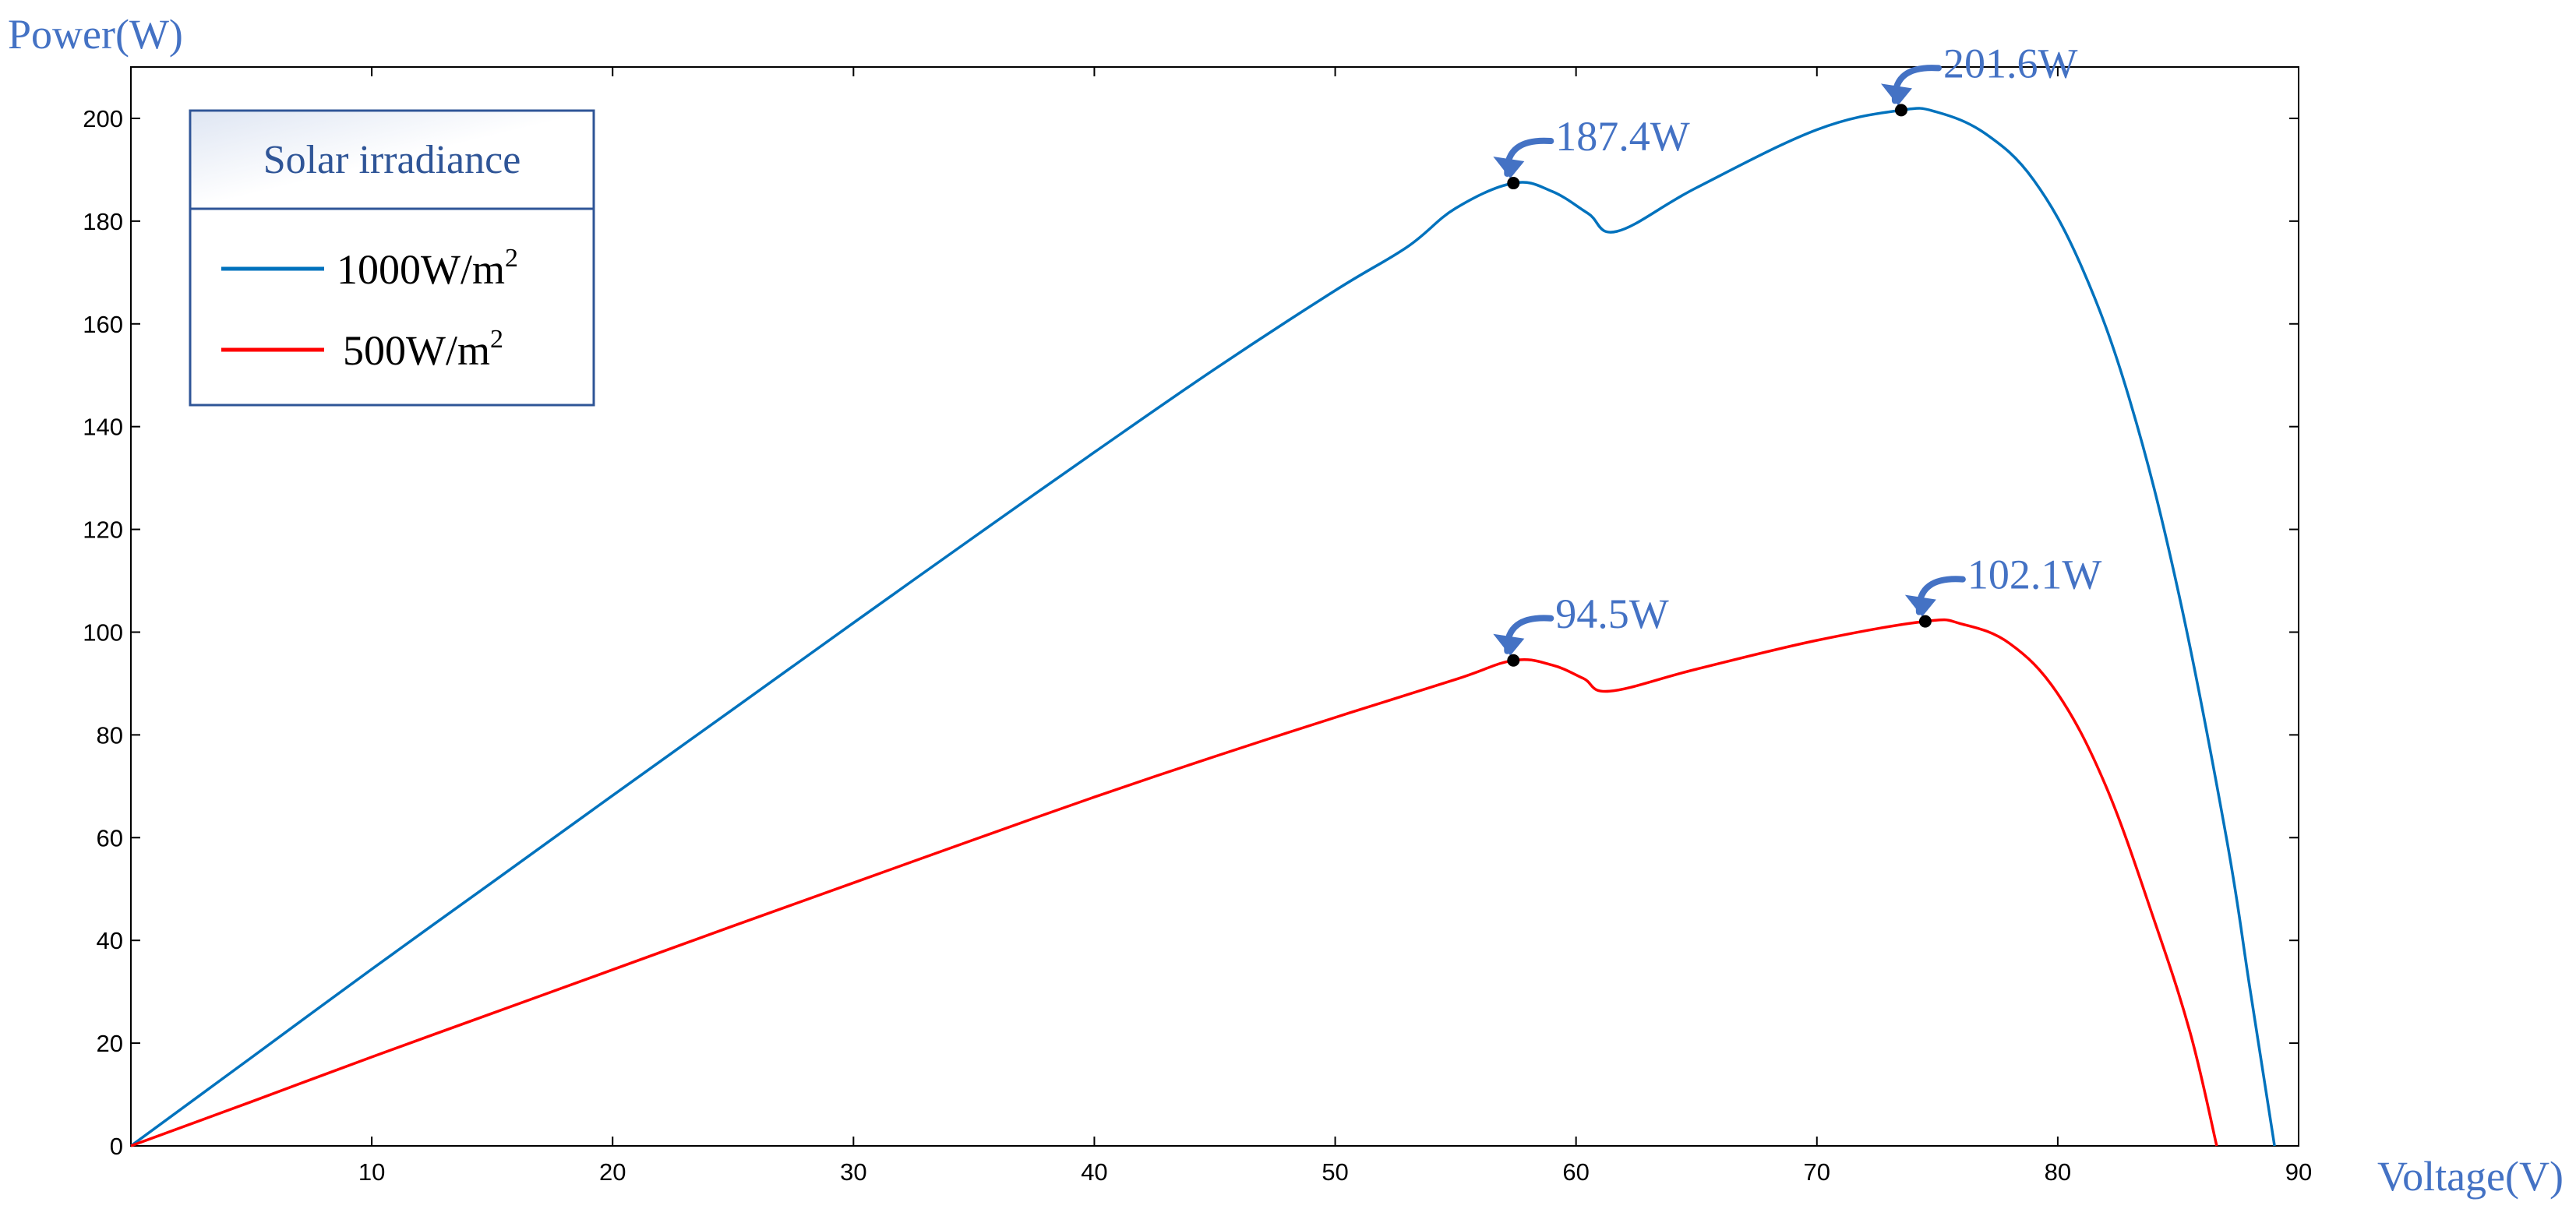  I want to click on x-tick-label: 70, so click(1817, 1172).